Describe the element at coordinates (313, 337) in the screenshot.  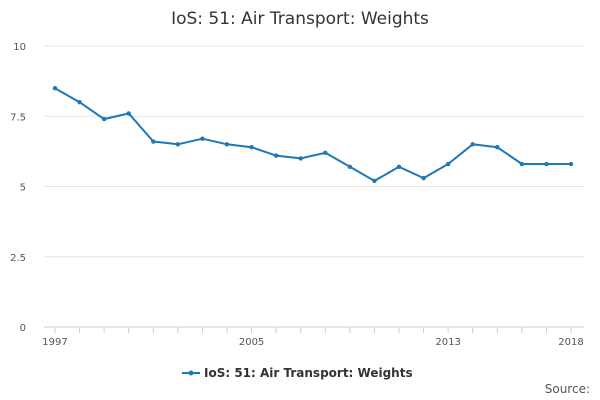
I see `x-axis: 1997 2005 2013 2018` at that location.